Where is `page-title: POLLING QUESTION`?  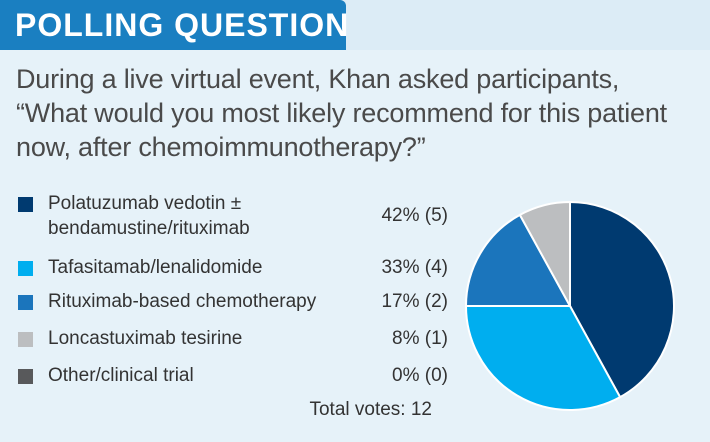 page-title: POLLING QUESTION is located at coordinates (182, 25).